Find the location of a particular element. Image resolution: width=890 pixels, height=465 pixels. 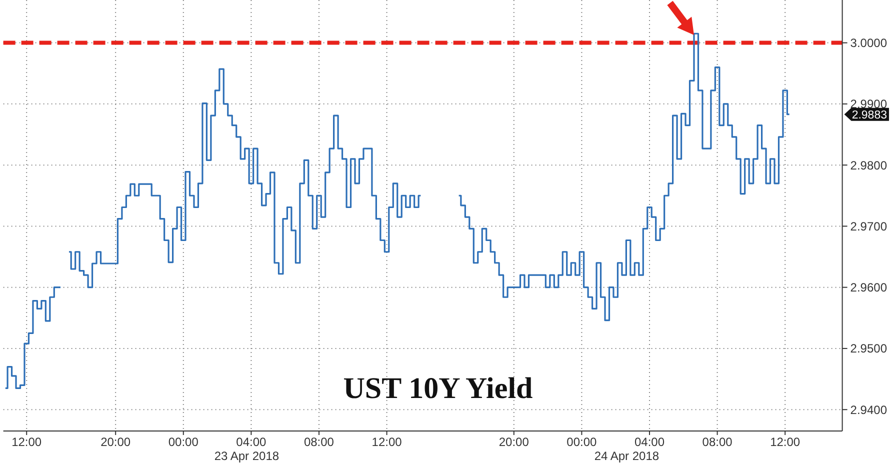

y-tick-label: 3.0000 is located at coordinates (869, 43).